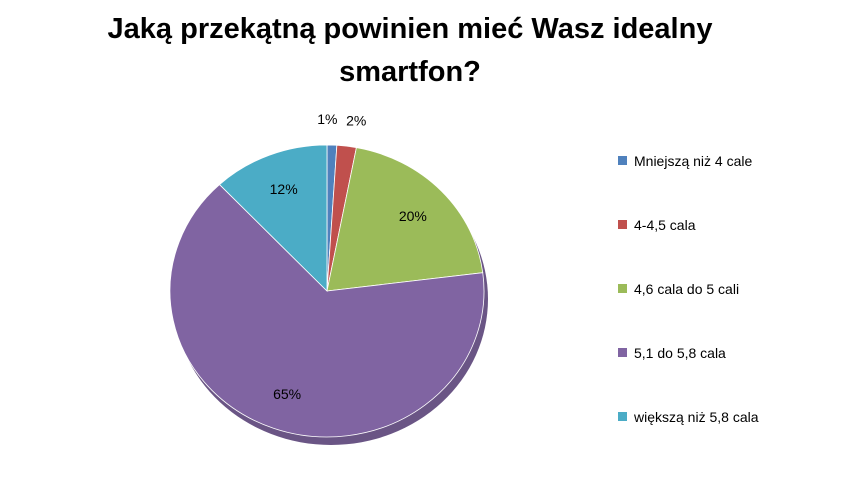  I want to click on legend-item: 5,1 do 5,8 cala, so click(688, 352).